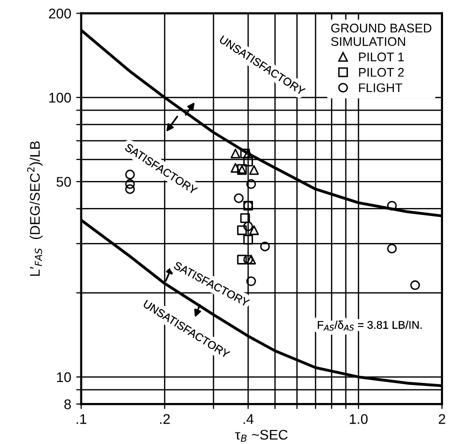  I want to click on legend-label: FLIGHT, so click(380, 87).